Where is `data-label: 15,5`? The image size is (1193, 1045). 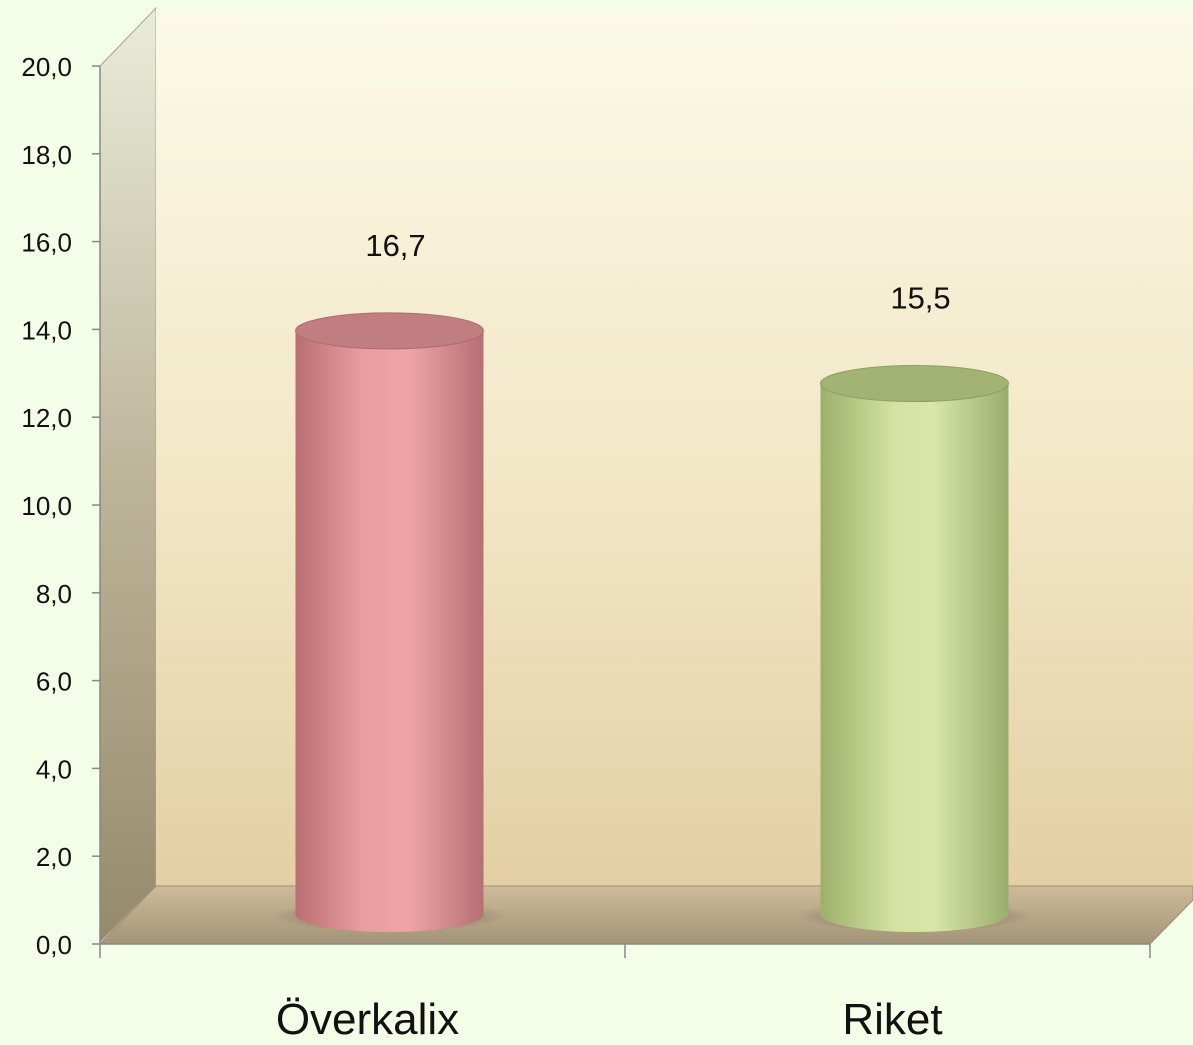 data-label: 15,5 is located at coordinates (920, 298).